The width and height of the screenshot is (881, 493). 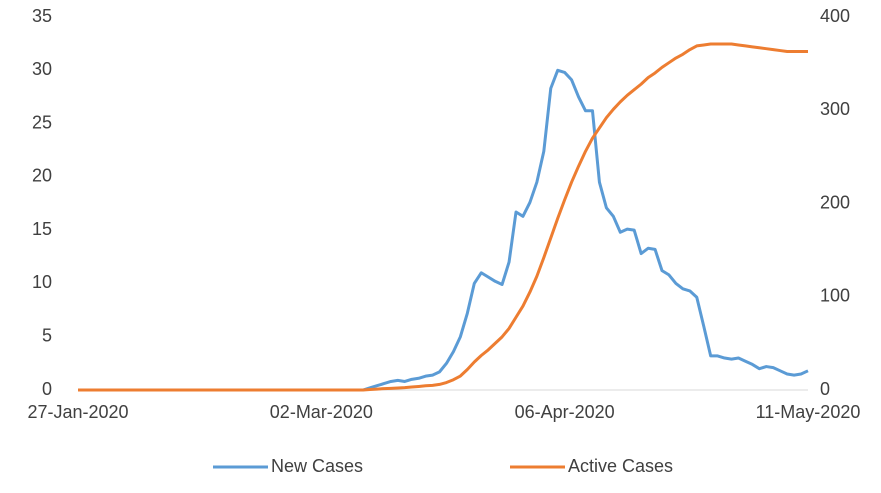 I want to click on legend-label: Active Cases, so click(x=620, y=466).